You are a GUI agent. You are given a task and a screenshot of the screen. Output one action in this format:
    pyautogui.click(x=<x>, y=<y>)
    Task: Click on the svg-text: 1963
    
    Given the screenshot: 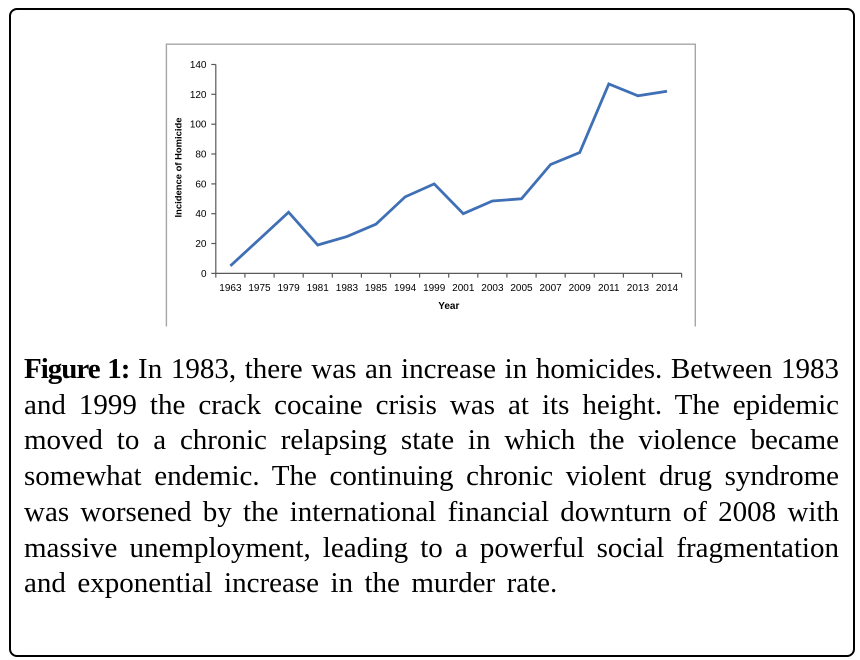 What is the action you would take?
    pyautogui.click(x=230, y=288)
    